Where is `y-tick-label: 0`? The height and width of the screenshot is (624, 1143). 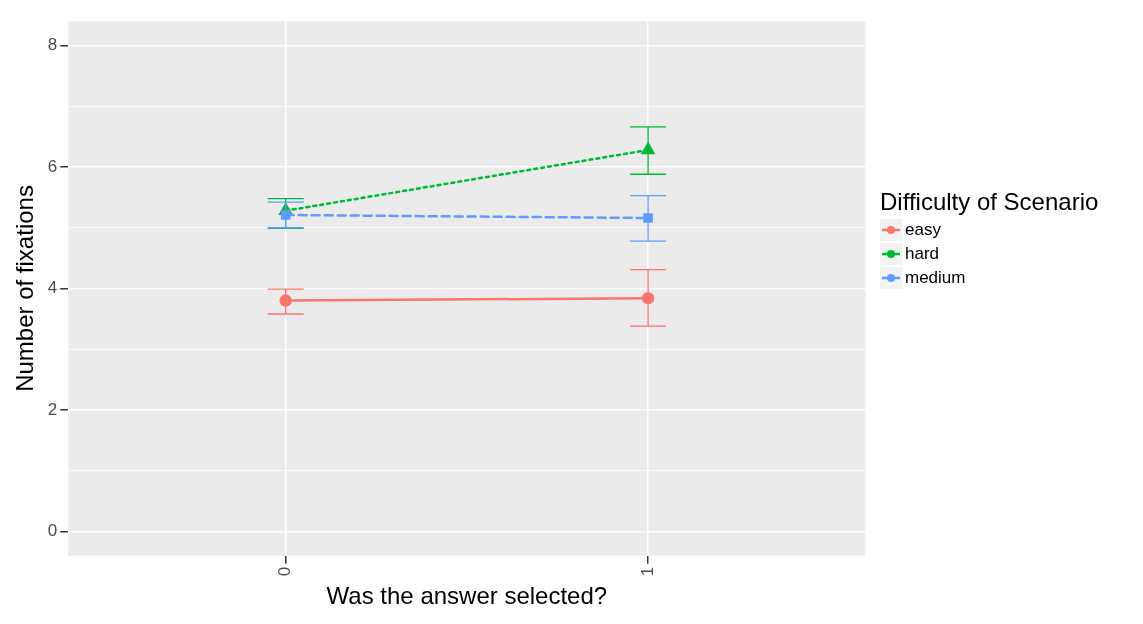
y-tick-label: 0 is located at coordinates (52, 531).